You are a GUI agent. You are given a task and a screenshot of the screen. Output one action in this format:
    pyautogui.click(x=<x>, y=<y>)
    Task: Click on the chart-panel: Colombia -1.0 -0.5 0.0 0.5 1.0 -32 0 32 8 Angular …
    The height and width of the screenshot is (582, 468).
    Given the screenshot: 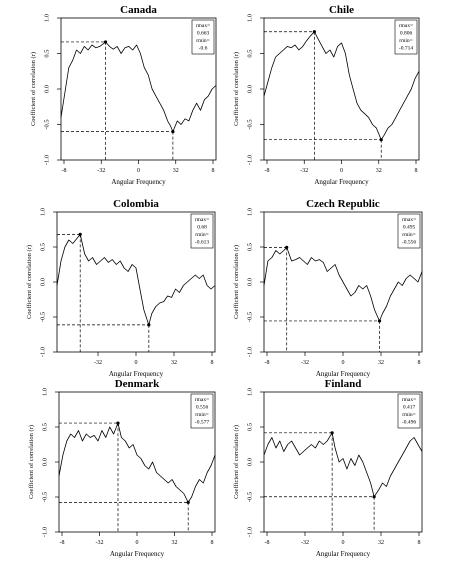 What is the action you would take?
    pyautogui.click(x=121, y=288)
    